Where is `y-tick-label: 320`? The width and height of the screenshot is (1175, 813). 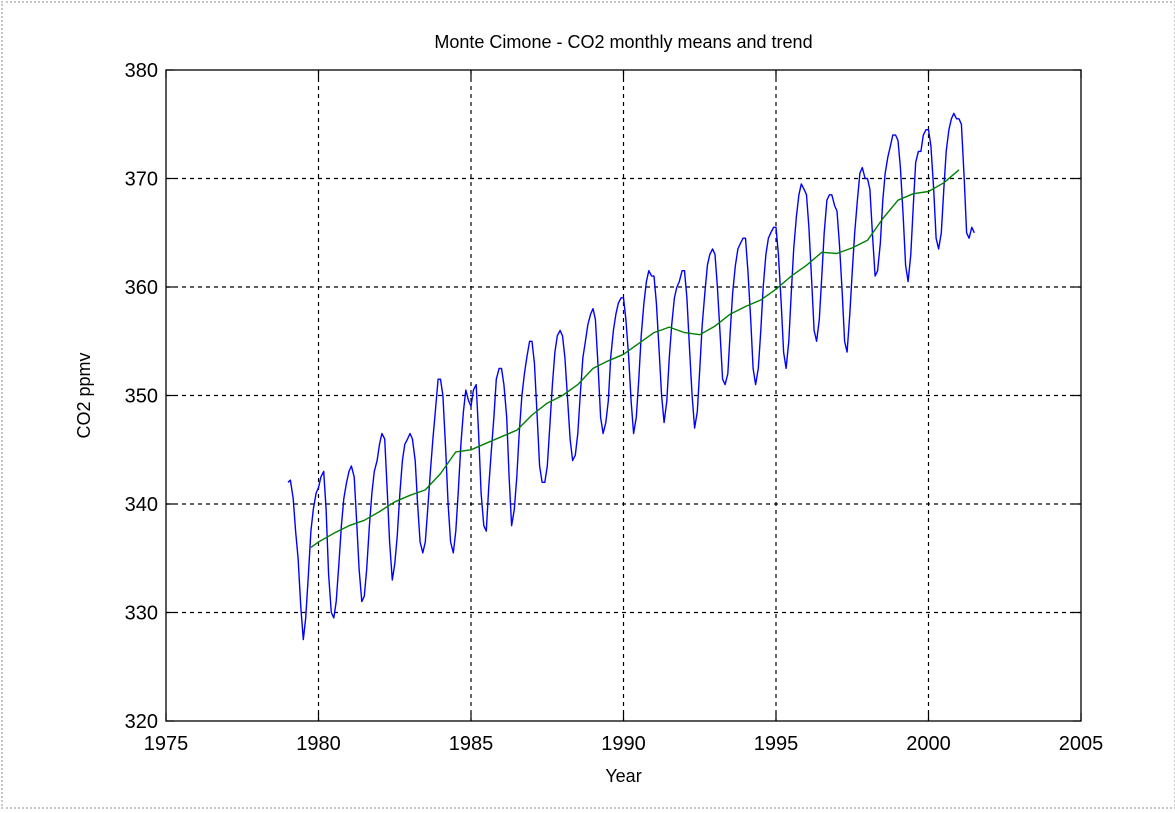
y-tick-label: 320 is located at coordinates (141, 722).